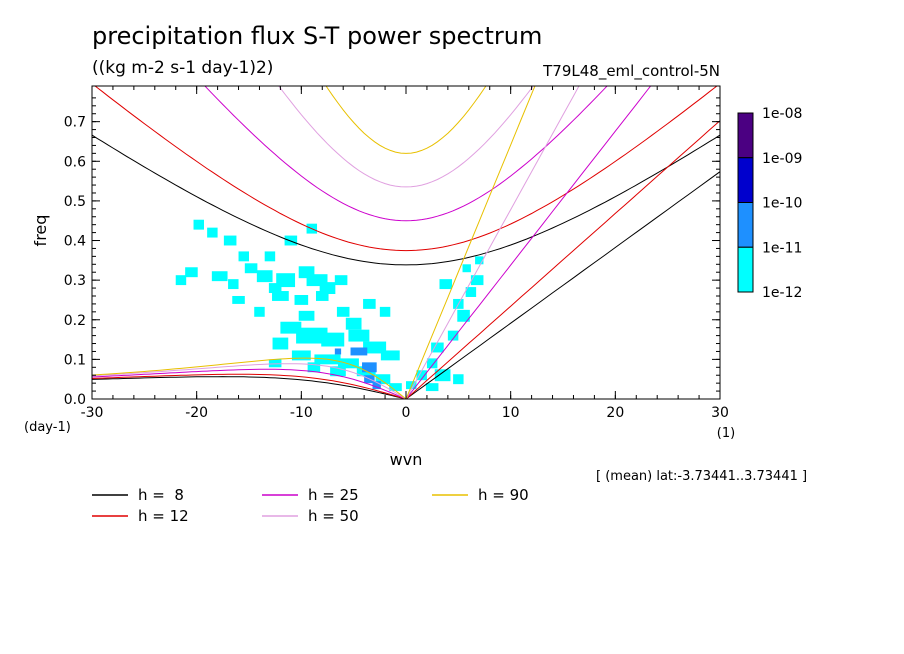 The height and width of the screenshot is (654, 904). What do you see at coordinates (470, 242) in the screenshot?
I see `curve-kelvin-h90` at bounding box center [470, 242].